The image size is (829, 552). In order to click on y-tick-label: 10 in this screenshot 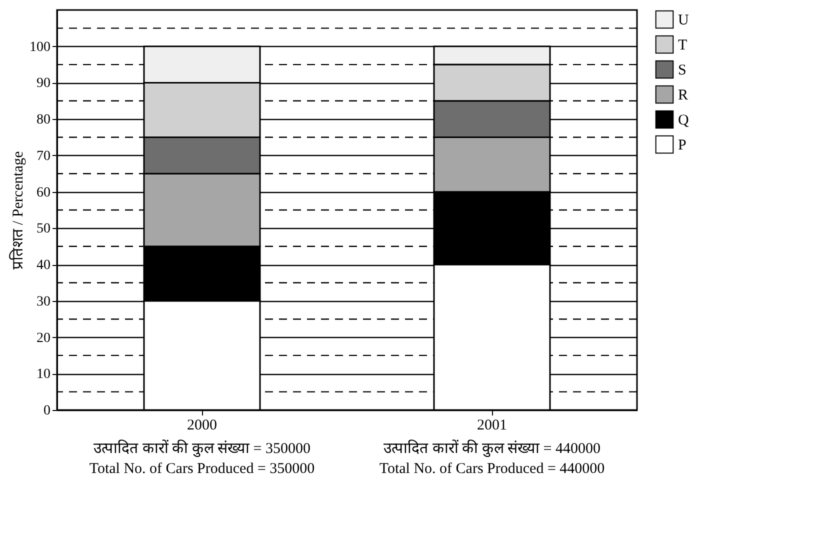, I will do `click(43, 374)`.